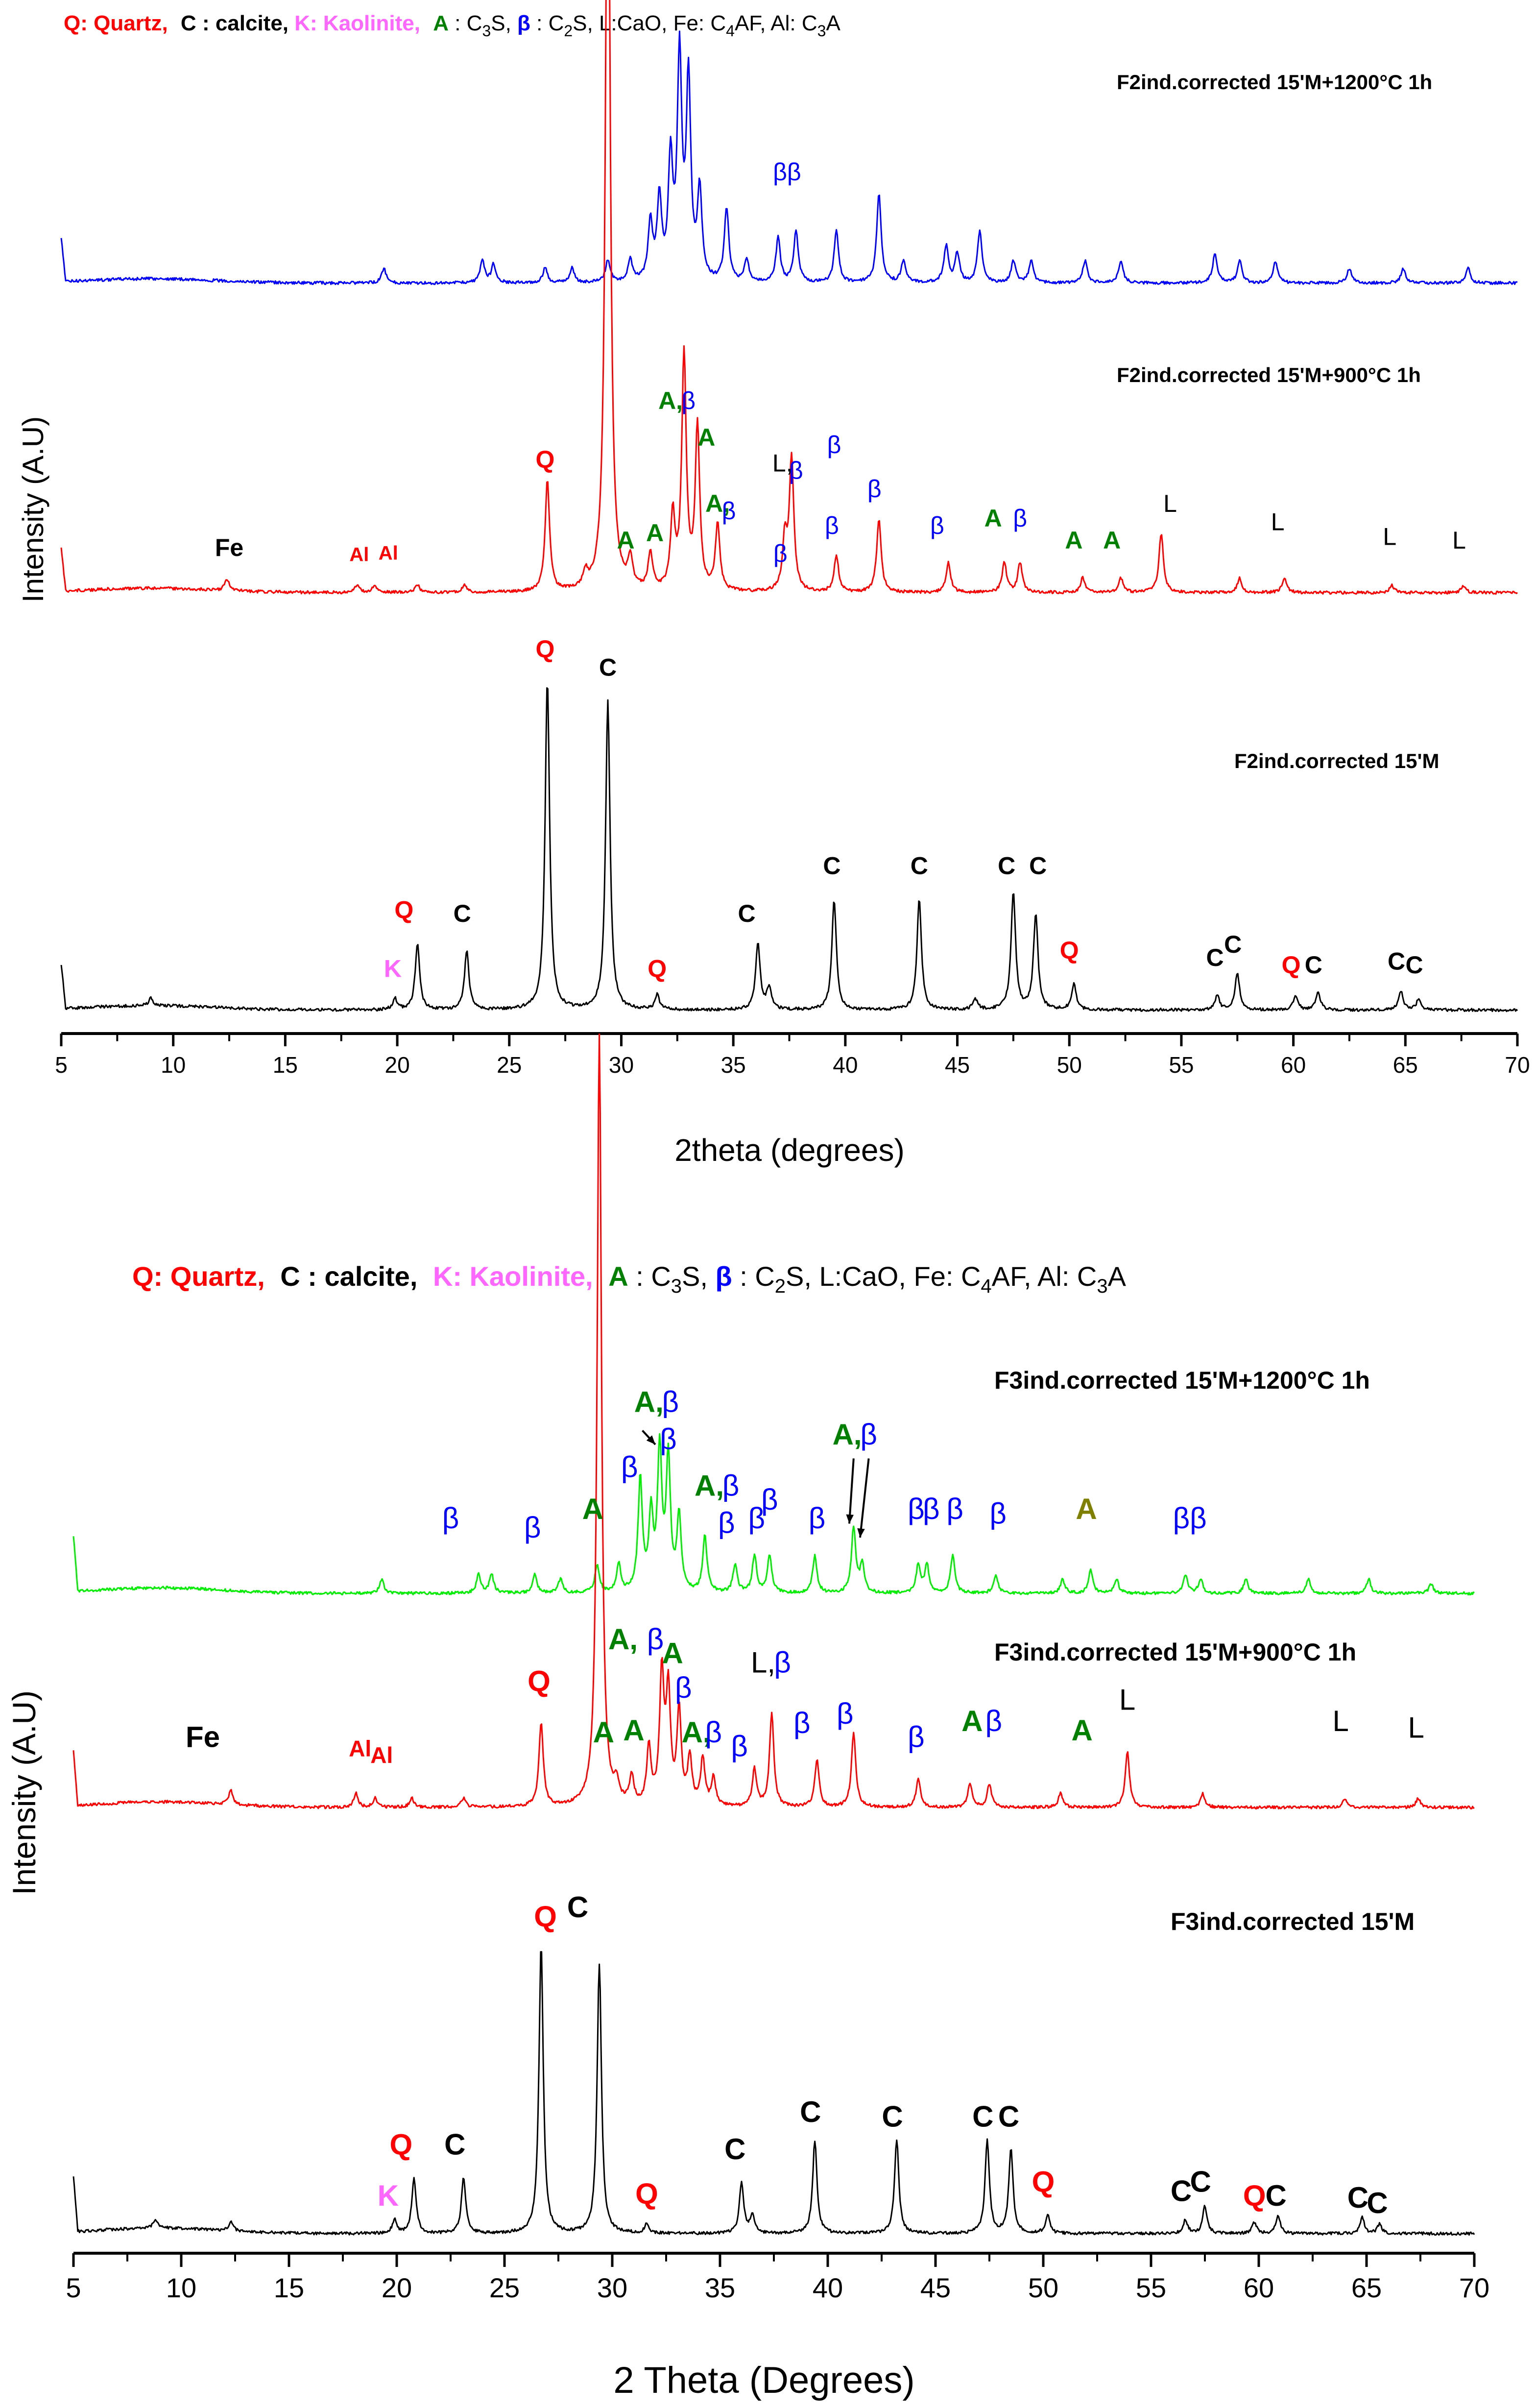 This screenshot has height=2408, width=1536. Describe the element at coordinates (73, 2287) in the screenshot. I see `x-tick-label: 5` at that location.